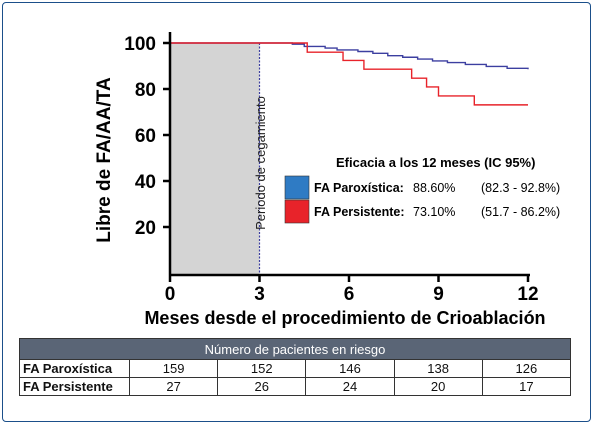 The height and width of the screenshot is (426, 595). Describe the element at coordinates (349, 294) in the screenshot. I see `x-tick-label: 6` at that location.